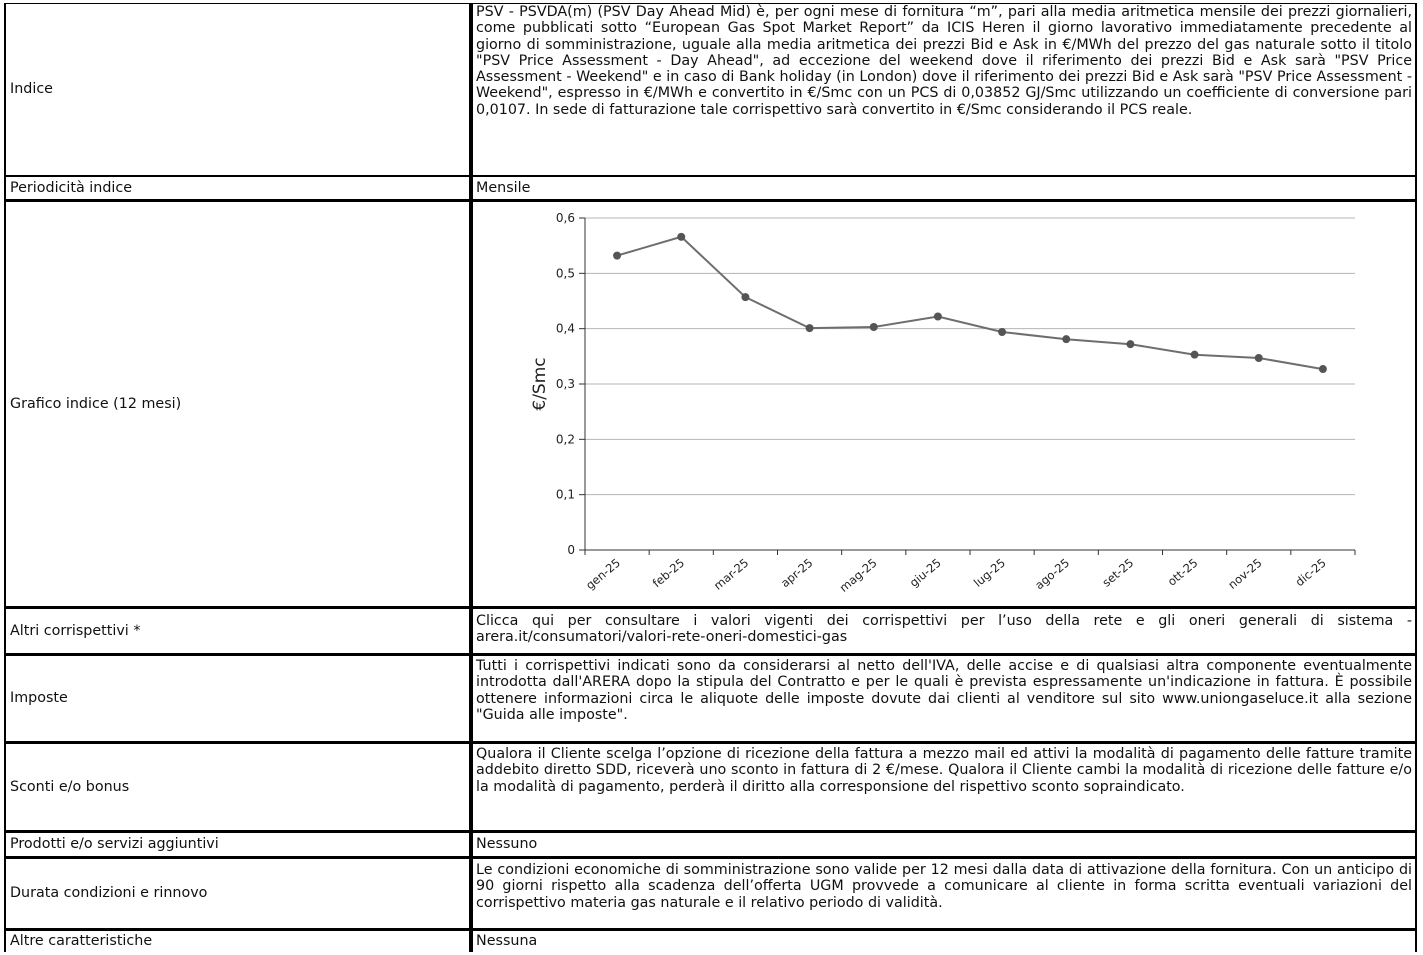 The width and height of the screenshot is (1423, 955). What do you see at coordinates (237, 89) in the screenshot?
I see `row-label: Indice` at bounding box center [237, 89].